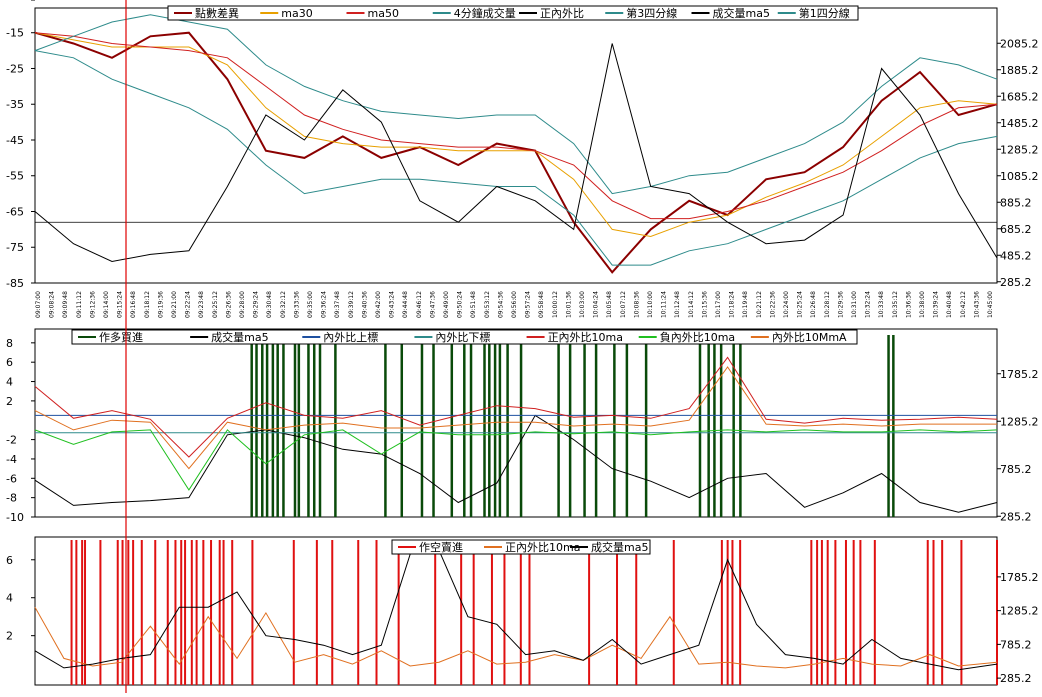 The width and height of the screenshot is (1042, 697). I want to click on right-tick-label: 885.2, so click(1016, 202).